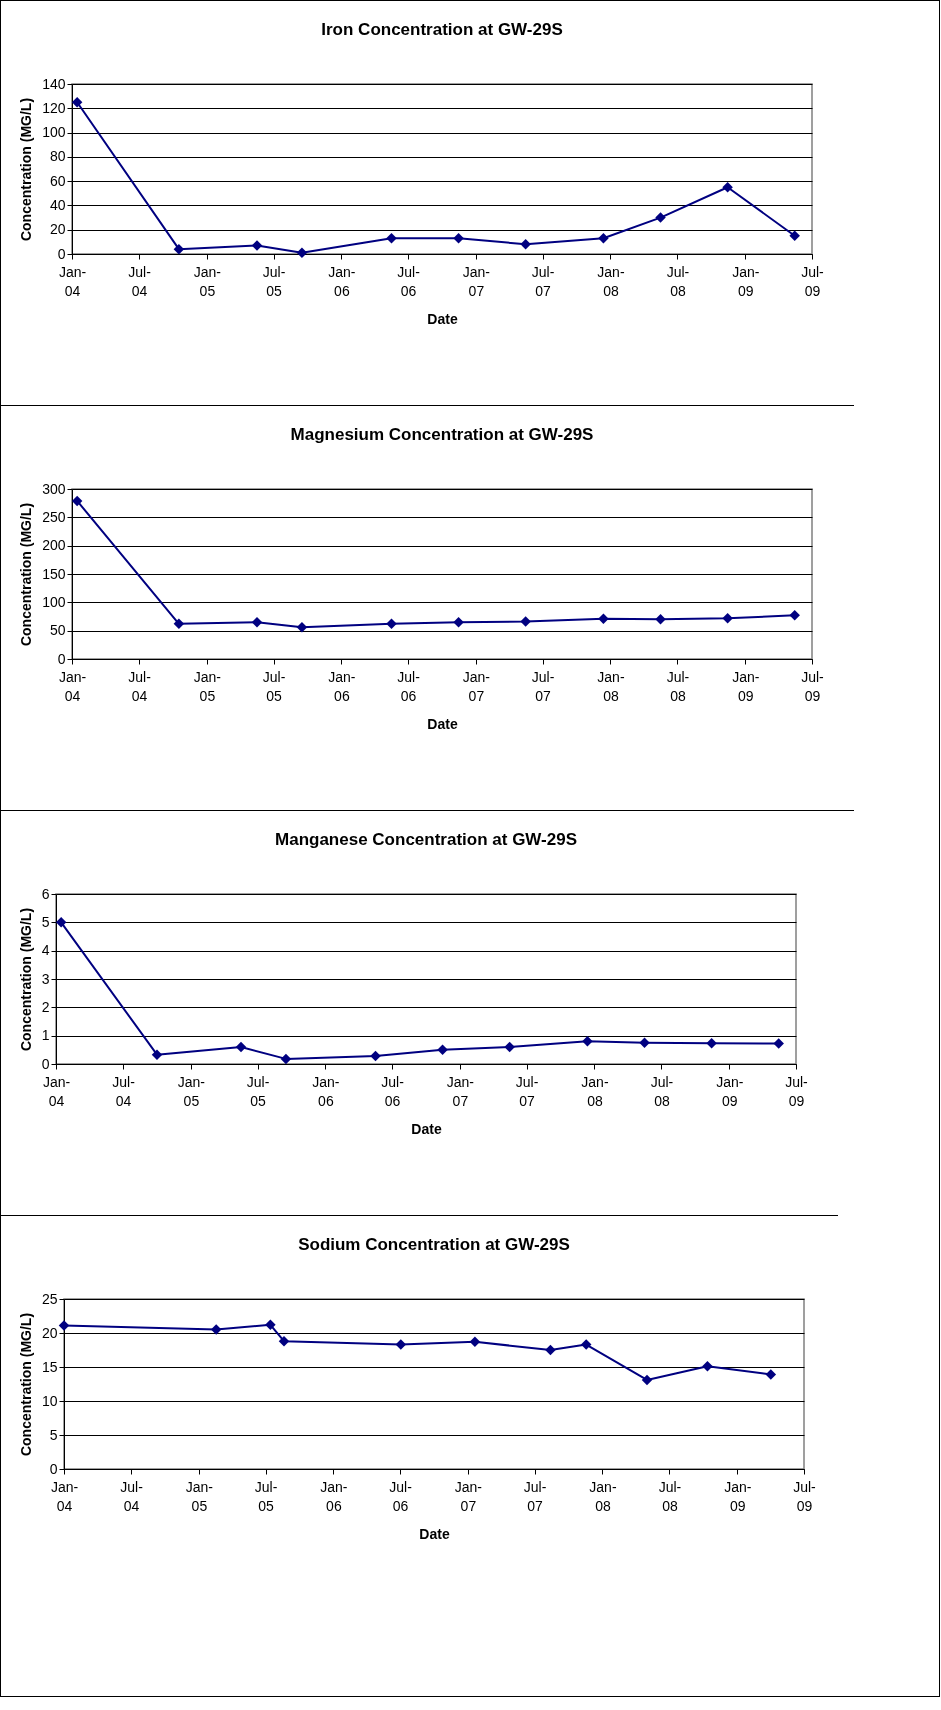 Image resolution: width=941 pixels, height=1710 pixels. I want to click on chart-title: Sodium Concentration at GW-29S, so click(434, 1244).